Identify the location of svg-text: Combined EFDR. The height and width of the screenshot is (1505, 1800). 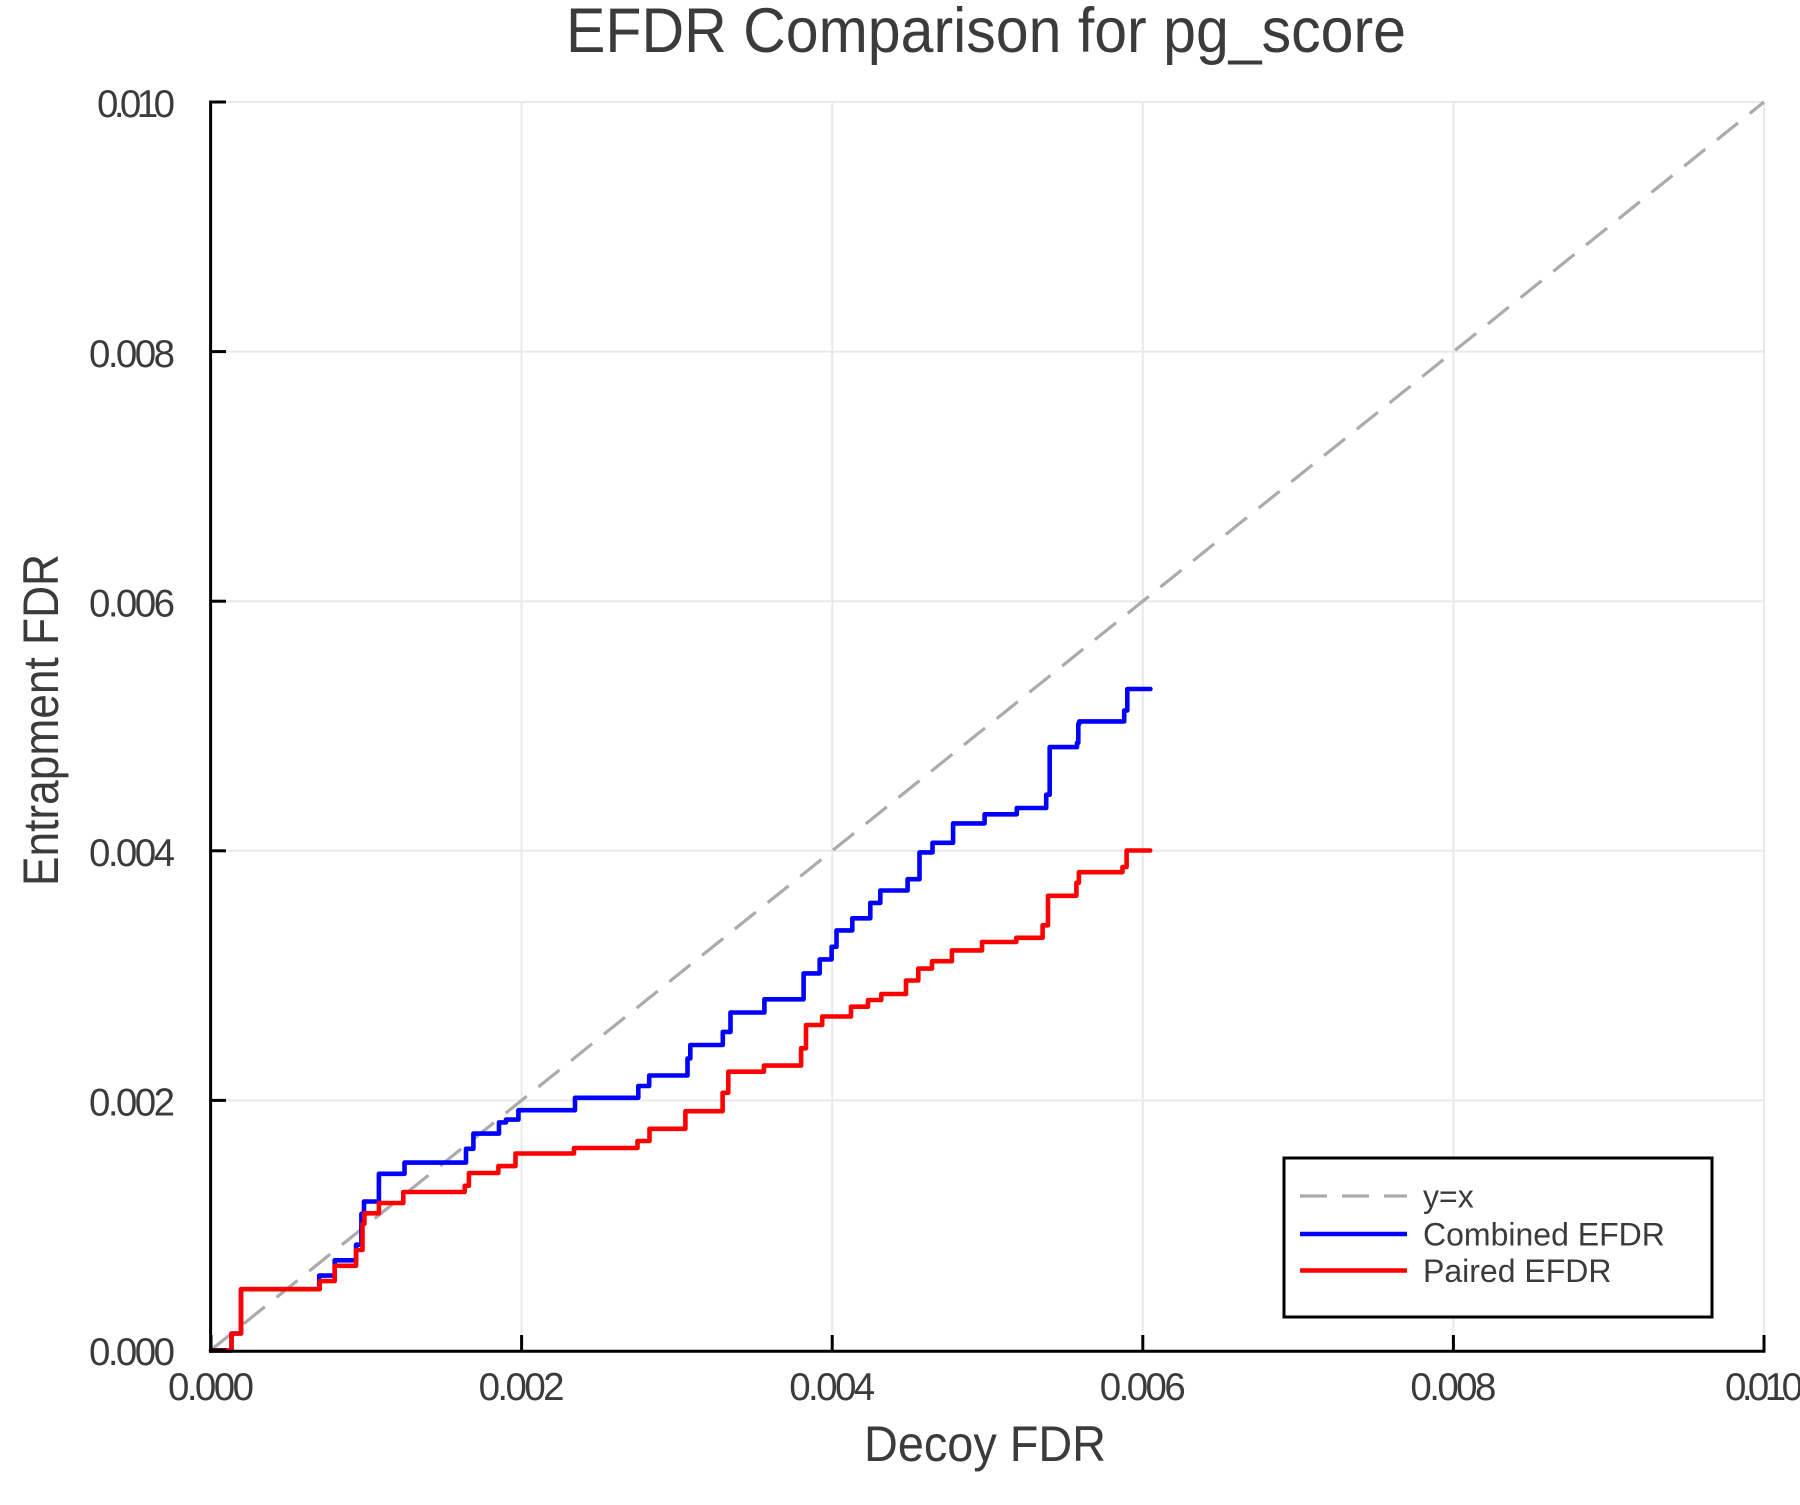
(1544, 1235).